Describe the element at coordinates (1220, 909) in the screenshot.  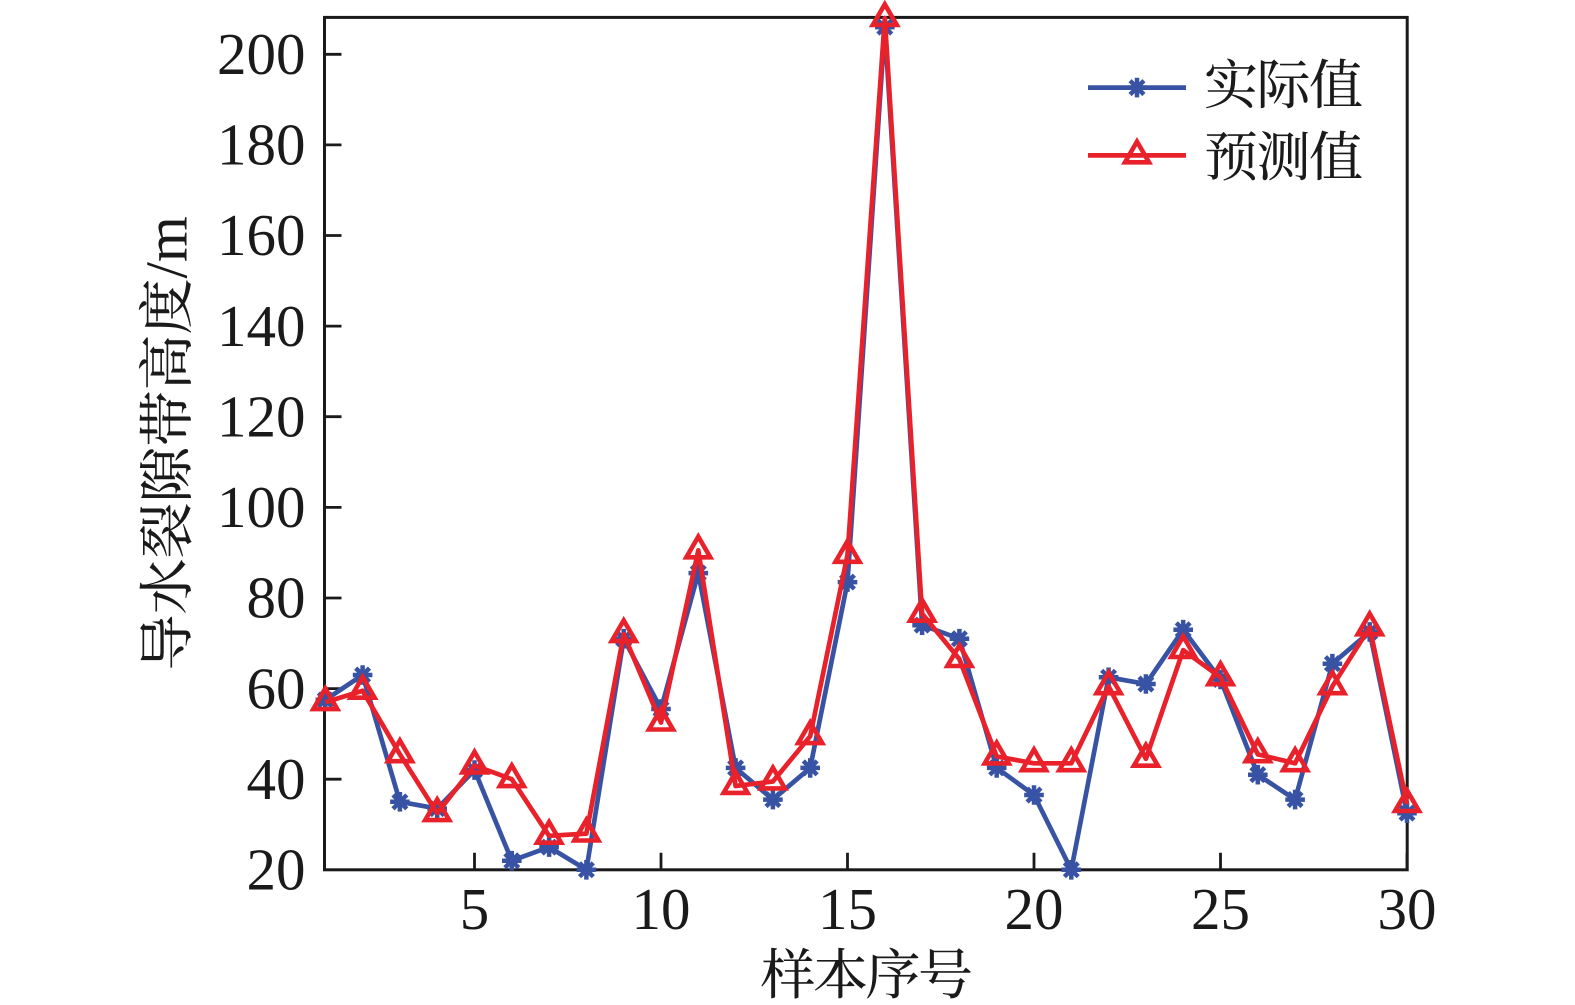
I see `svg-text: 25` at that location.